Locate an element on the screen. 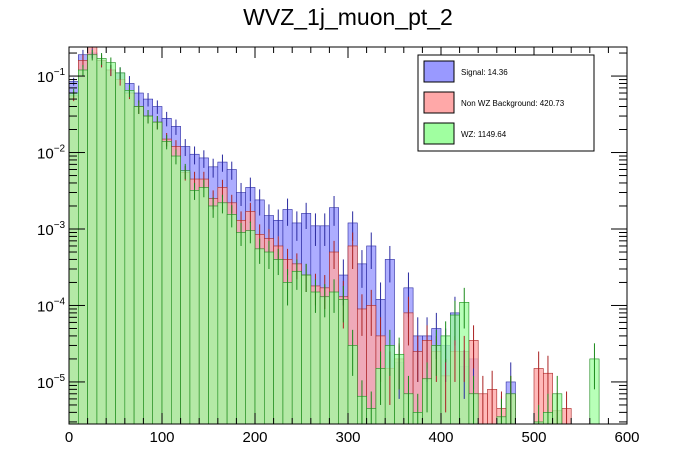  x-tick-label-300: 300 is located at coordinates (347, 437).